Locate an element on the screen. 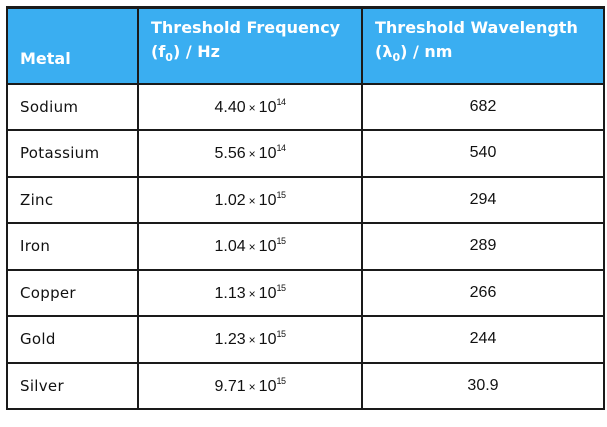 Image resolution: width=607 pixels, height=427 pixels. metal-cell: Silver is located at coordinates (72, 385).